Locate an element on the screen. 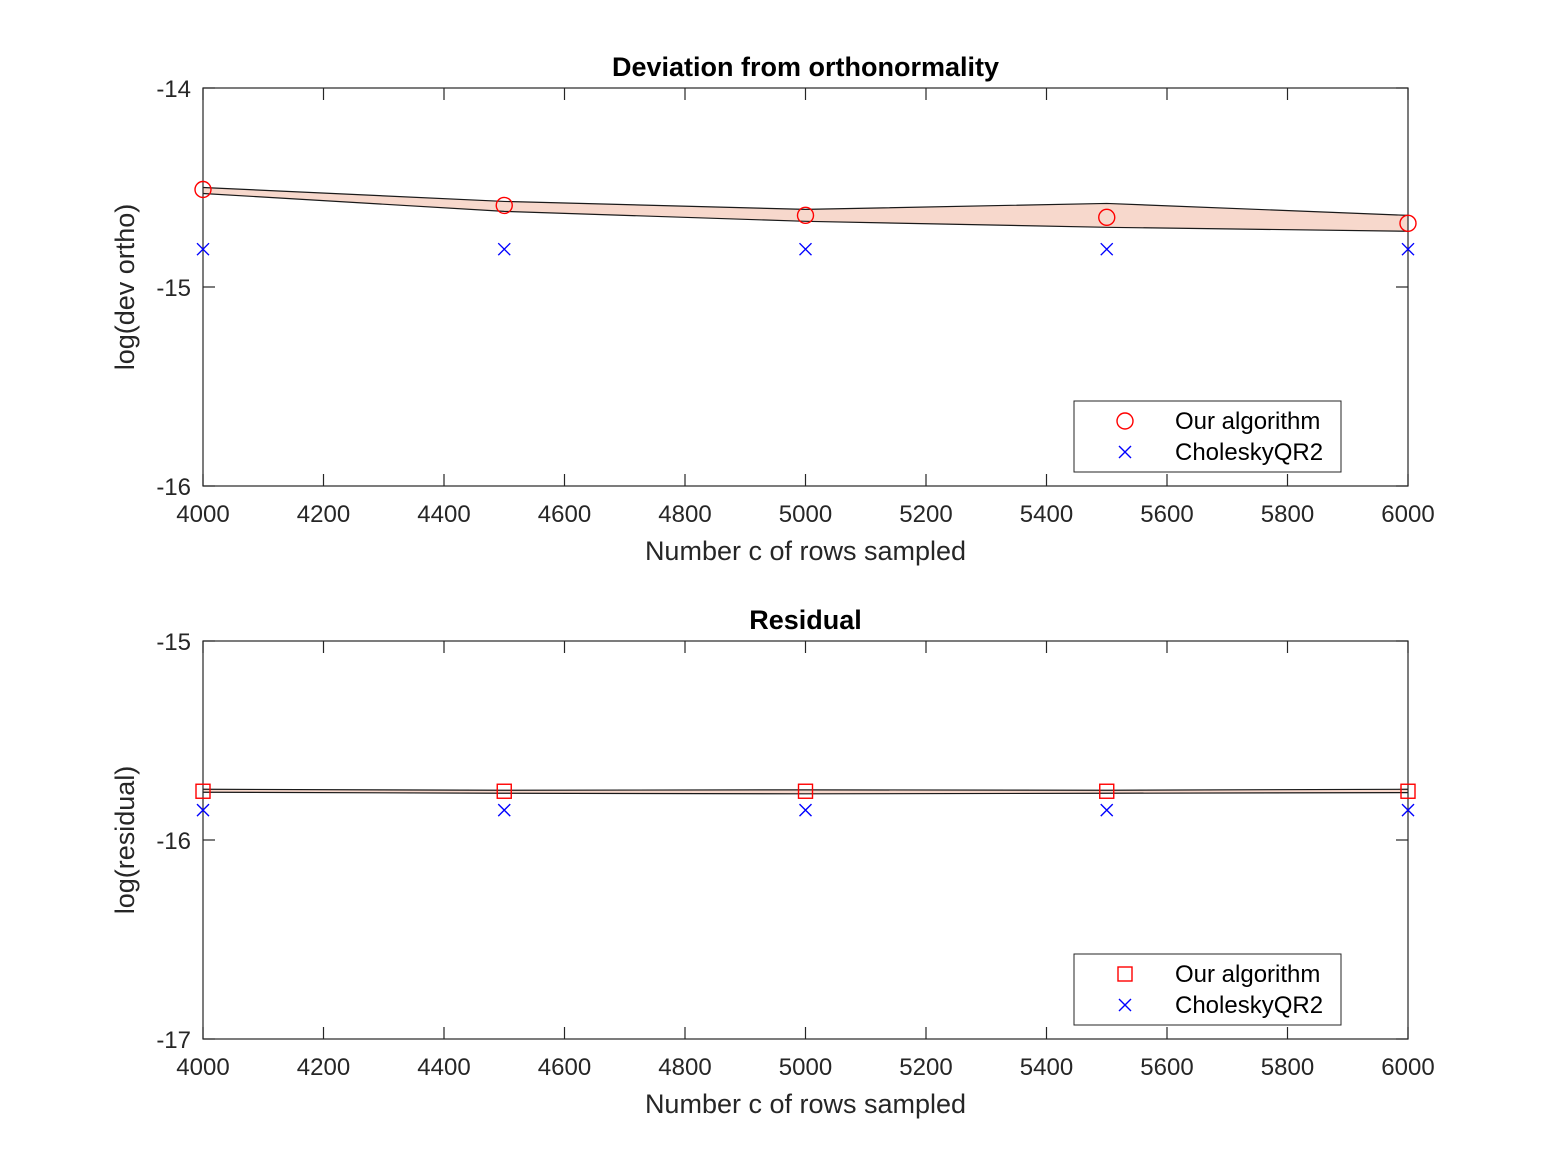 This screenshot has width=1556, height=1167. y-axis-label: log(residual) is located at coordinates (125, 840).